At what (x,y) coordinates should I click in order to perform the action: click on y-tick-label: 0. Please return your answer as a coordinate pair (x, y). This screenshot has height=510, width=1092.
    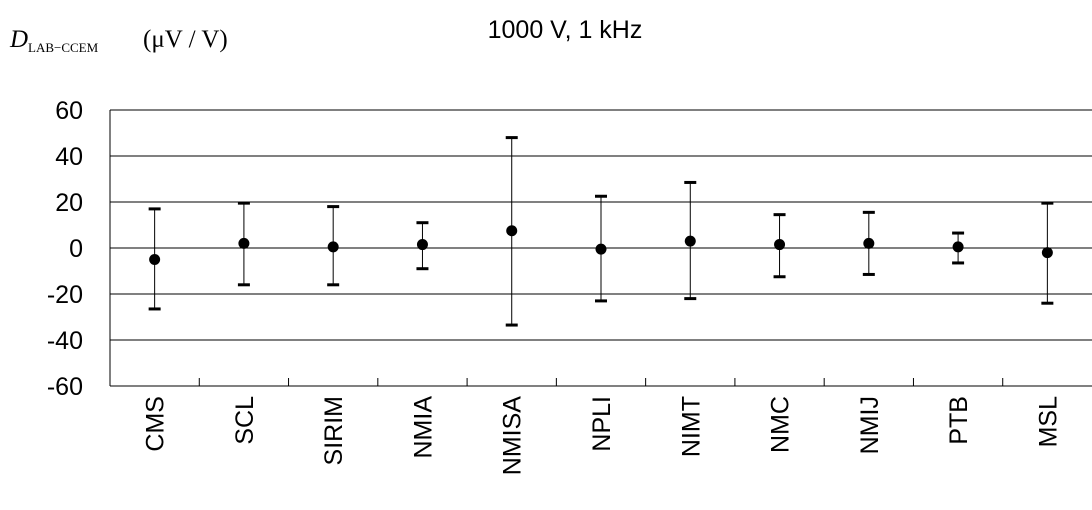
    Looking at the image, I should click on (76, 249).